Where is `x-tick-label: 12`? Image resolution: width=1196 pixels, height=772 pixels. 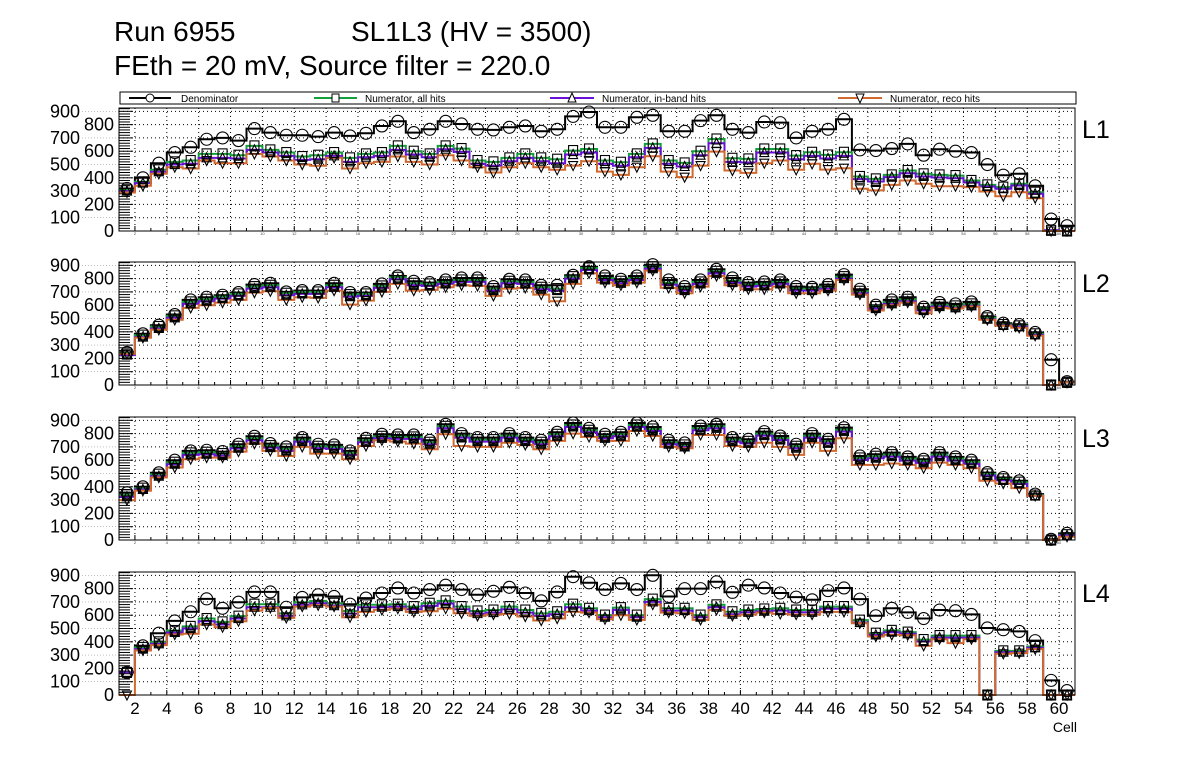
x-tick-label: 12 is located at coordinates (294, 542).